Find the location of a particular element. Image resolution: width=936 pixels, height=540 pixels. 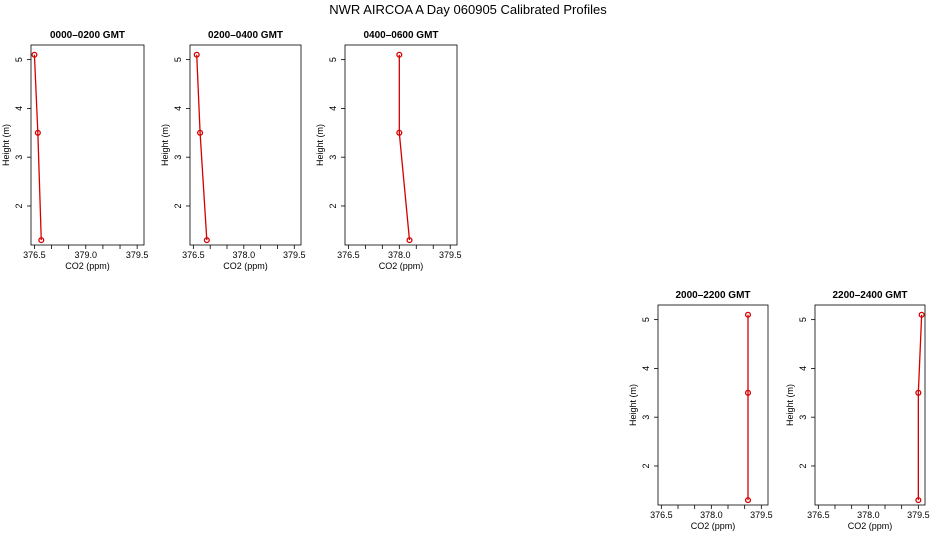

x-tick-label: 379.0 is located at coordinates (86, 255).